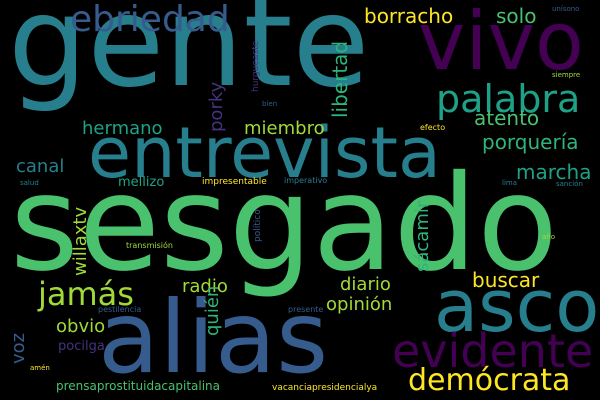  Describe the element at coordinates (566, 9) in the screenshot. I see `word-unisono: unísono` at that location.